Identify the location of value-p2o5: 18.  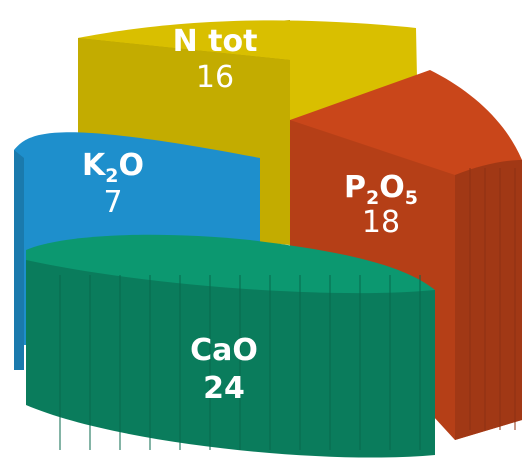
(381, 222).